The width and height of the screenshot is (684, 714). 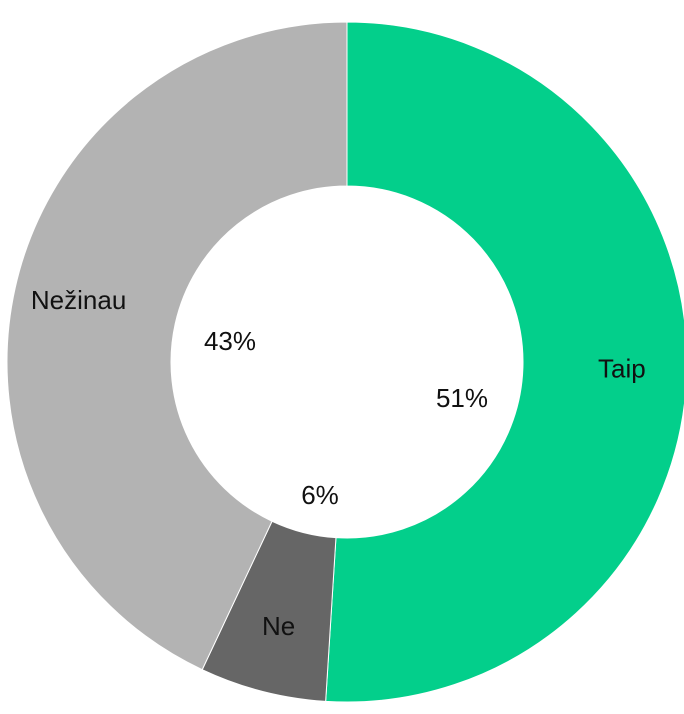 What do you see at coordinates (230, 341) in the screenshot?
I see `value-label: 43%` at bounding box center [230, 341].